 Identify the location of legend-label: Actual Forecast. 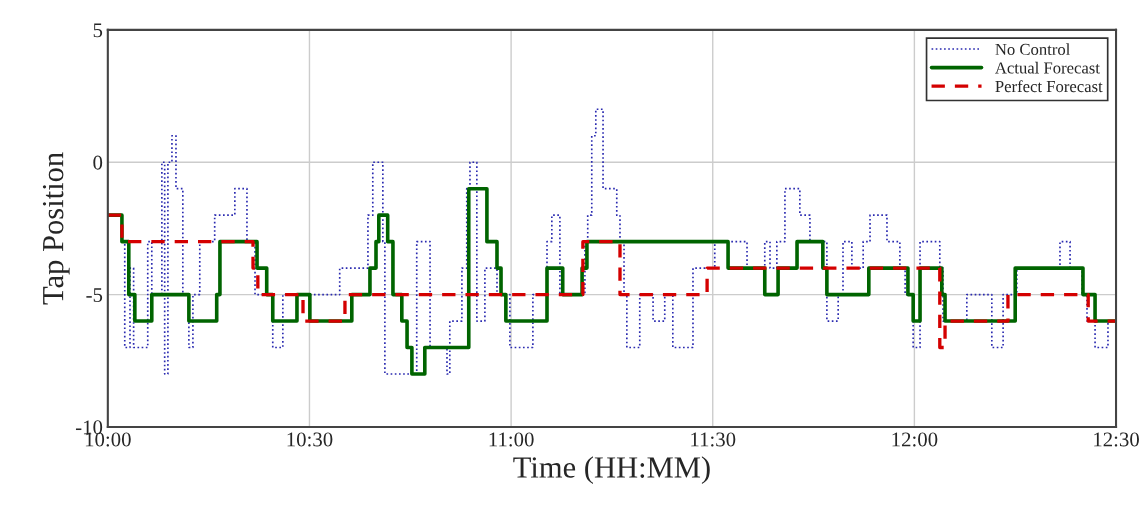
(1047, 67).